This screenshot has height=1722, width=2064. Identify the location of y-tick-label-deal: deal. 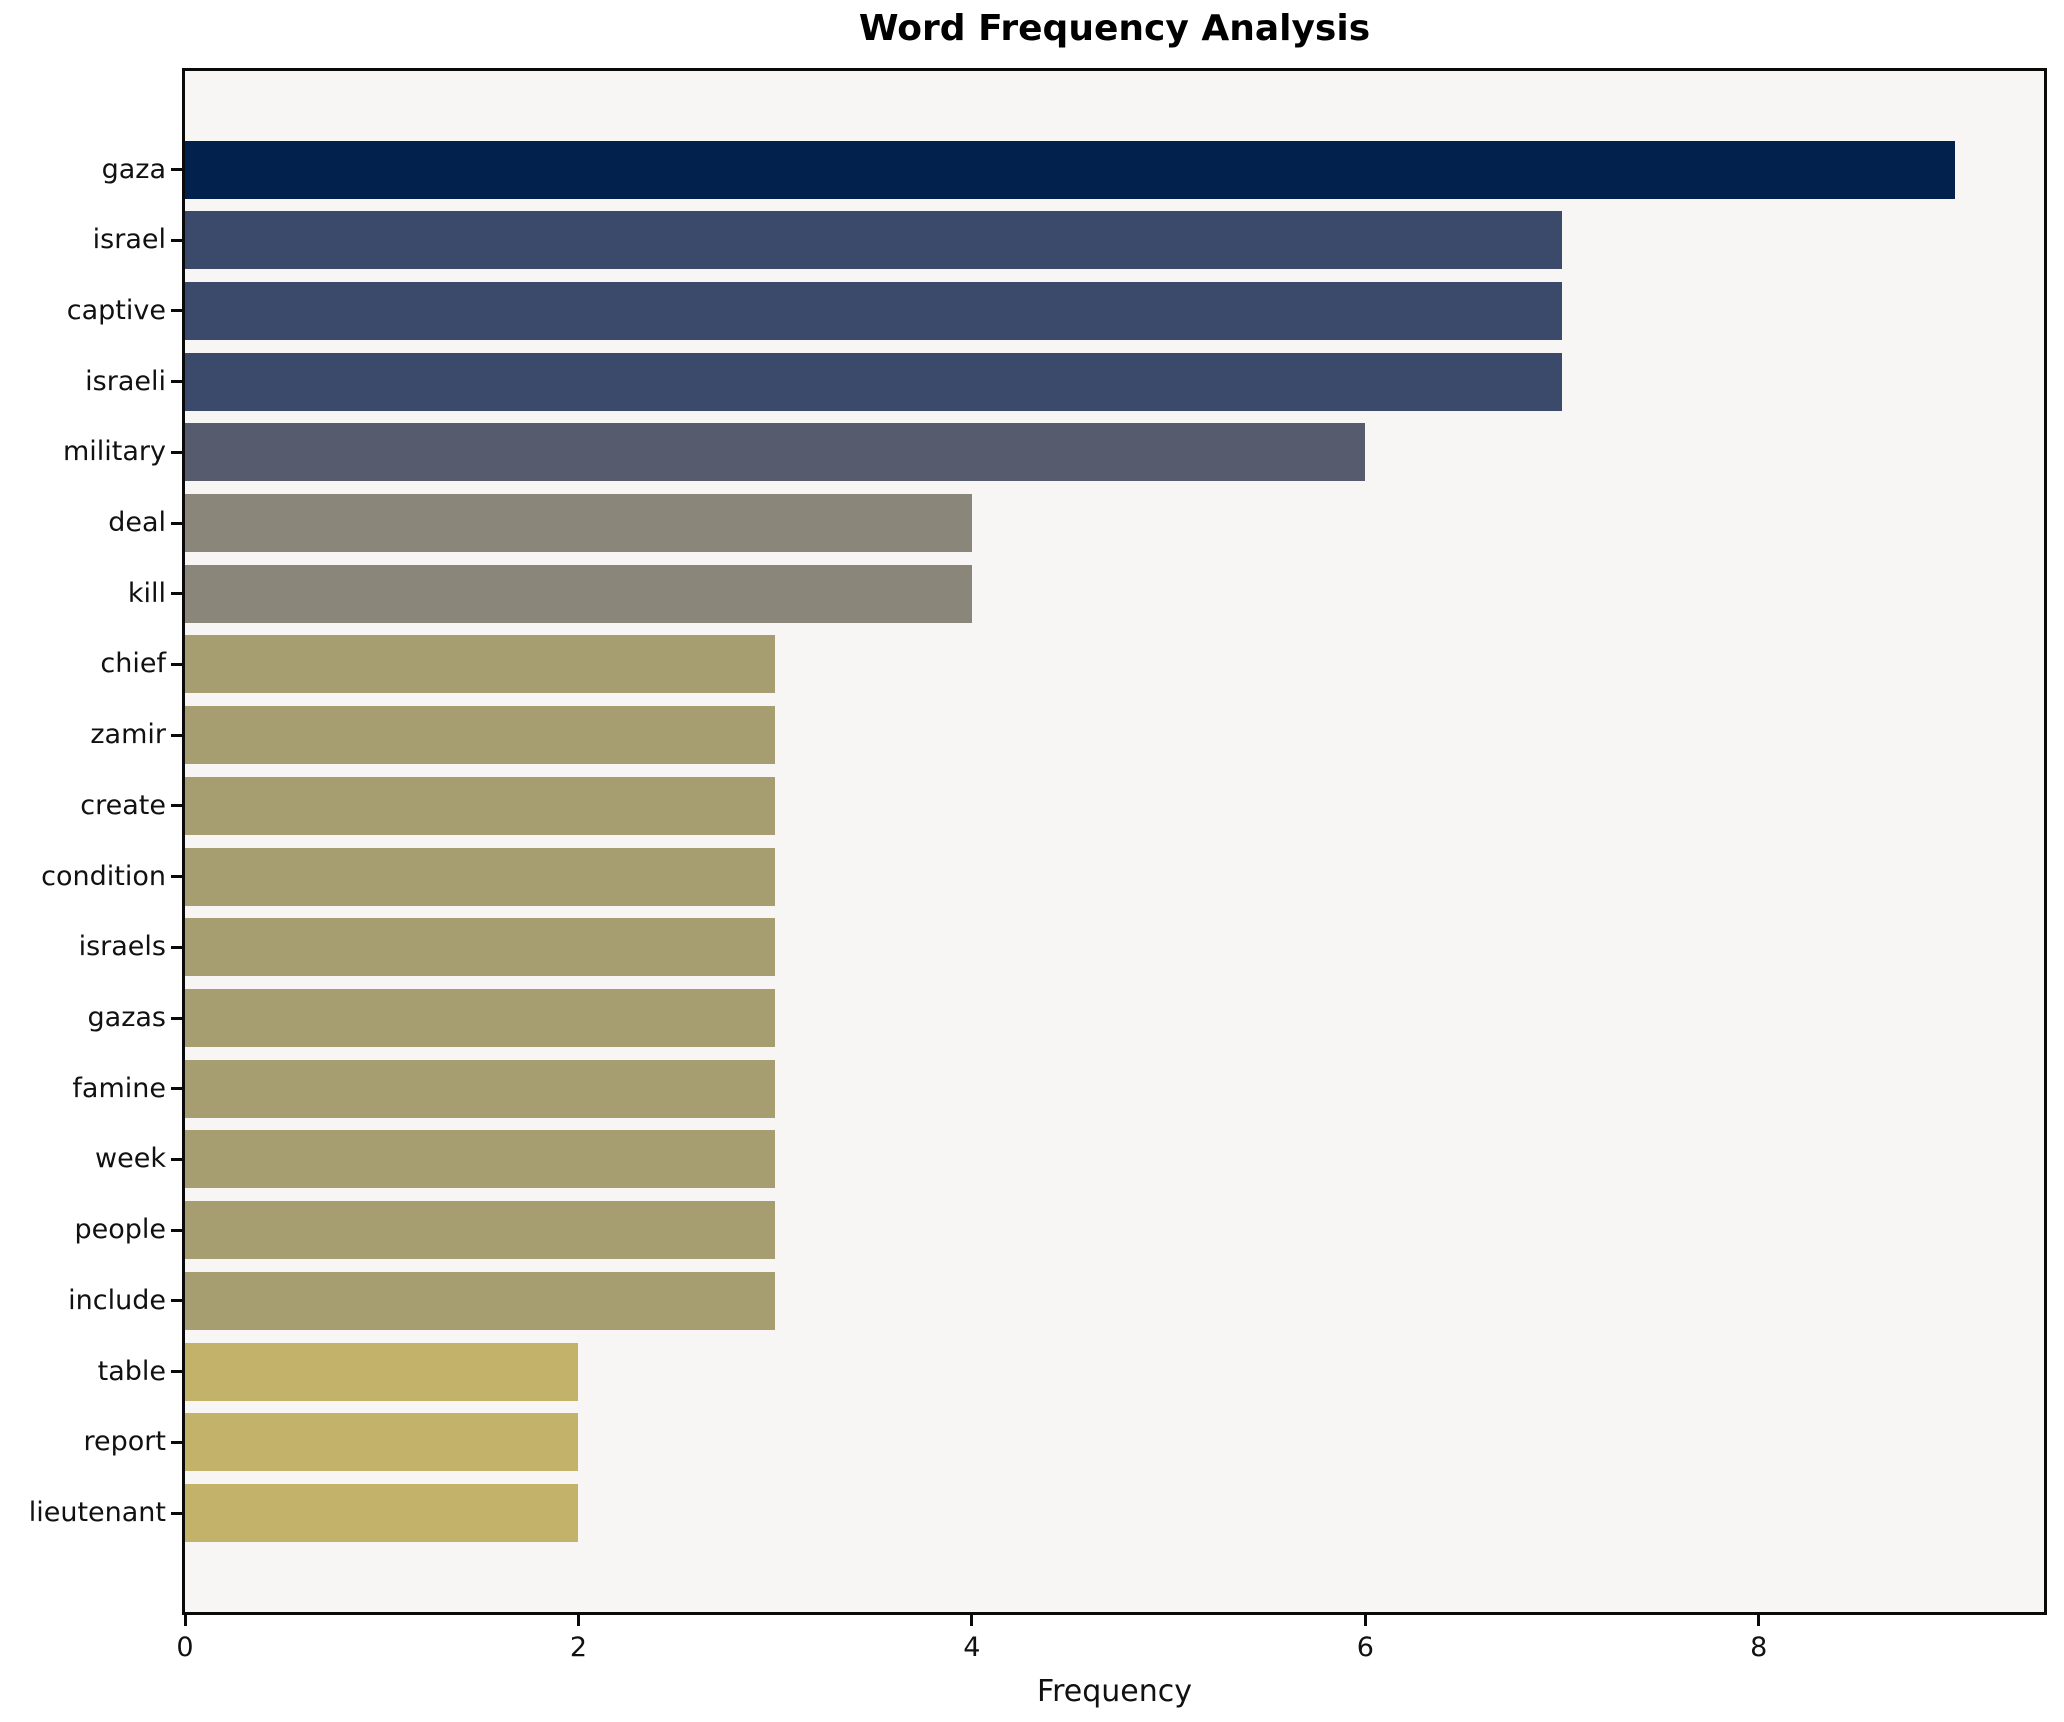
(137, 523).